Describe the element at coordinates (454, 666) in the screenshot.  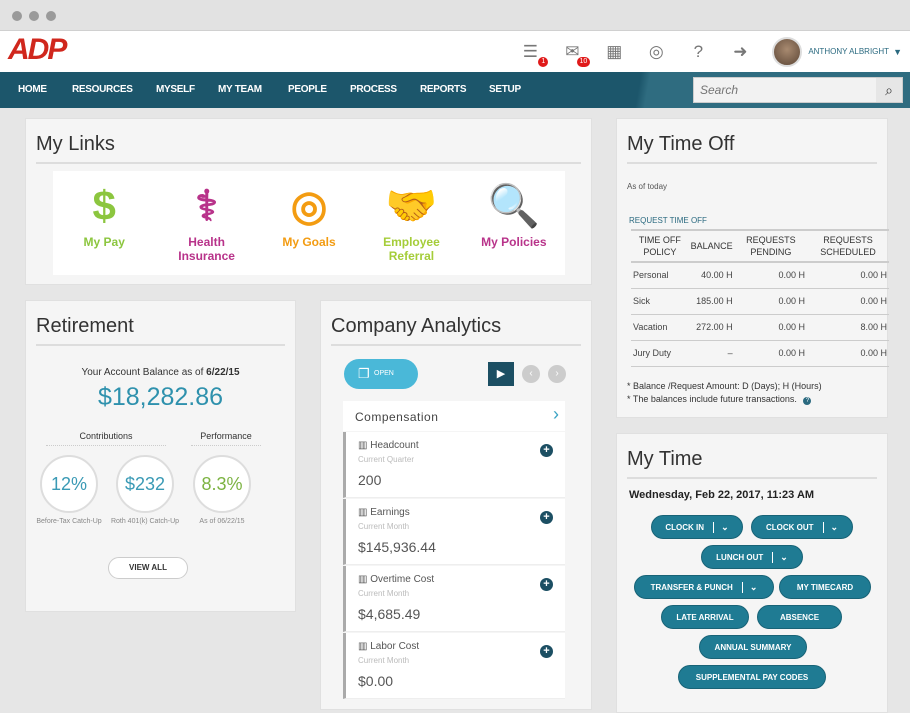
I see `metric-card: ▥ Labor Cost Current Month $0.00 +` at that location.